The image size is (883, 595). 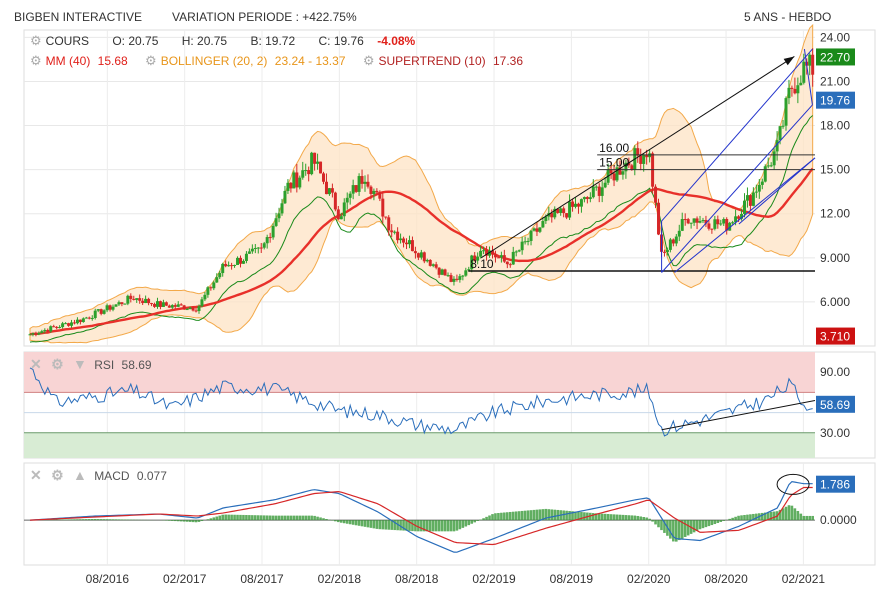 What do you see at coordinates (835, 337) in the screenshot?
I see `price-tag-label: 3.710` at bounding box center [835, 337].